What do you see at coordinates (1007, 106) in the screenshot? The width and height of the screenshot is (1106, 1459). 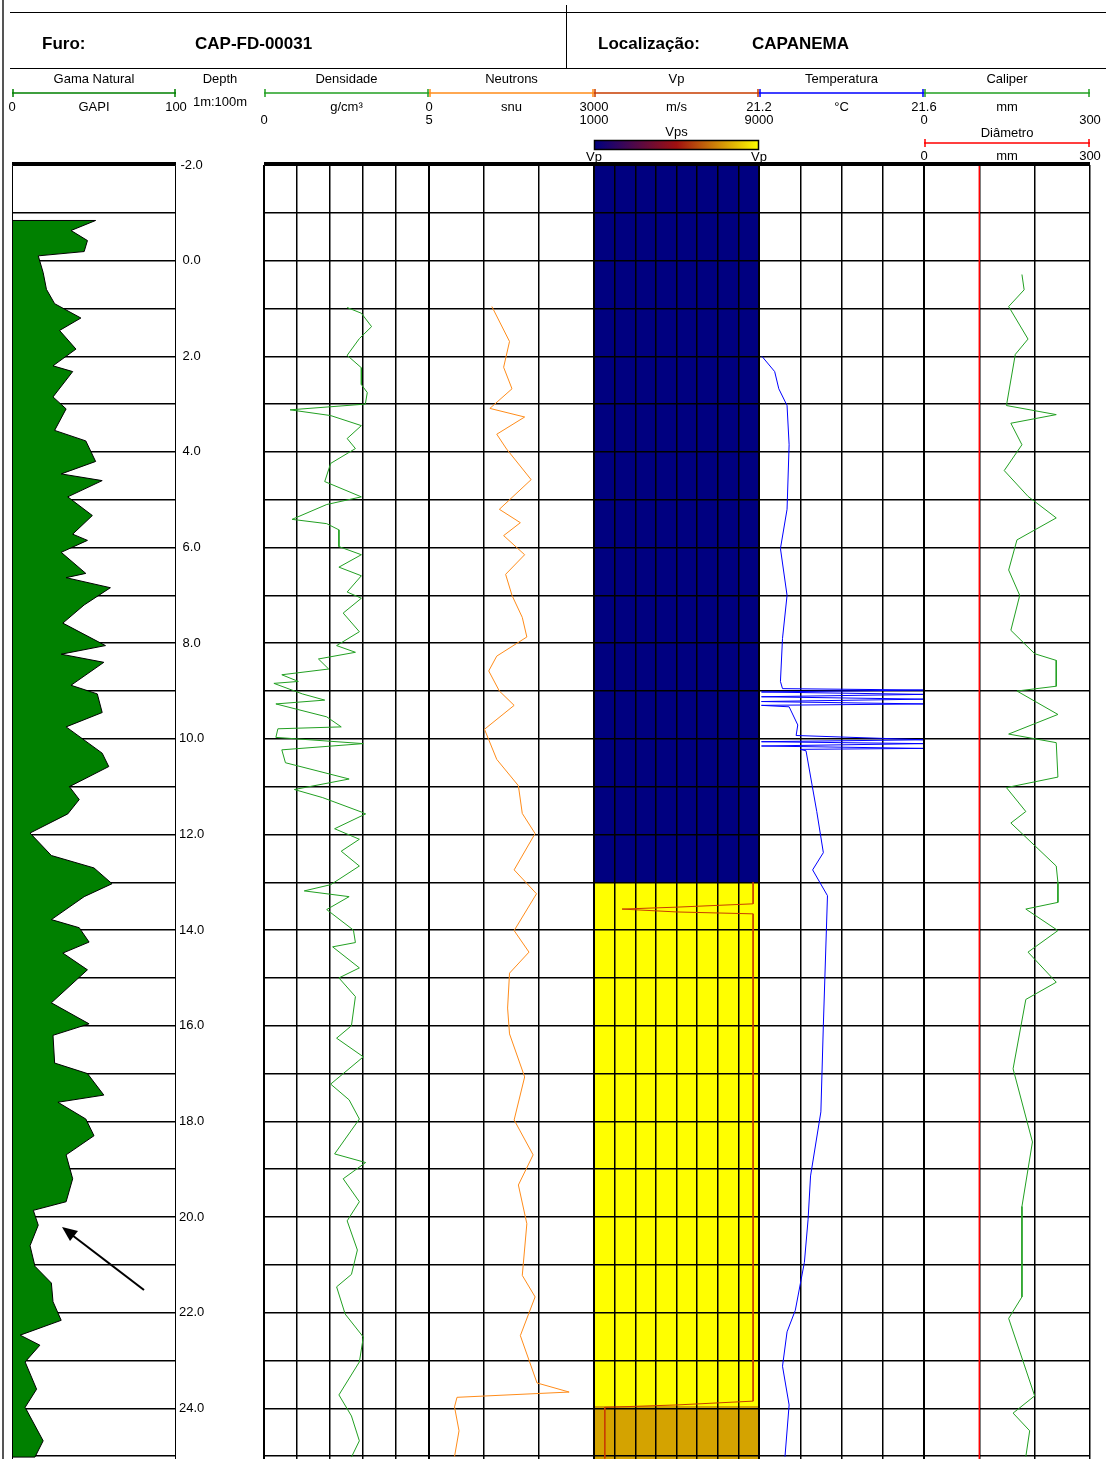 I see `x-axis-title: mm` at bounding box center [1007, 106].